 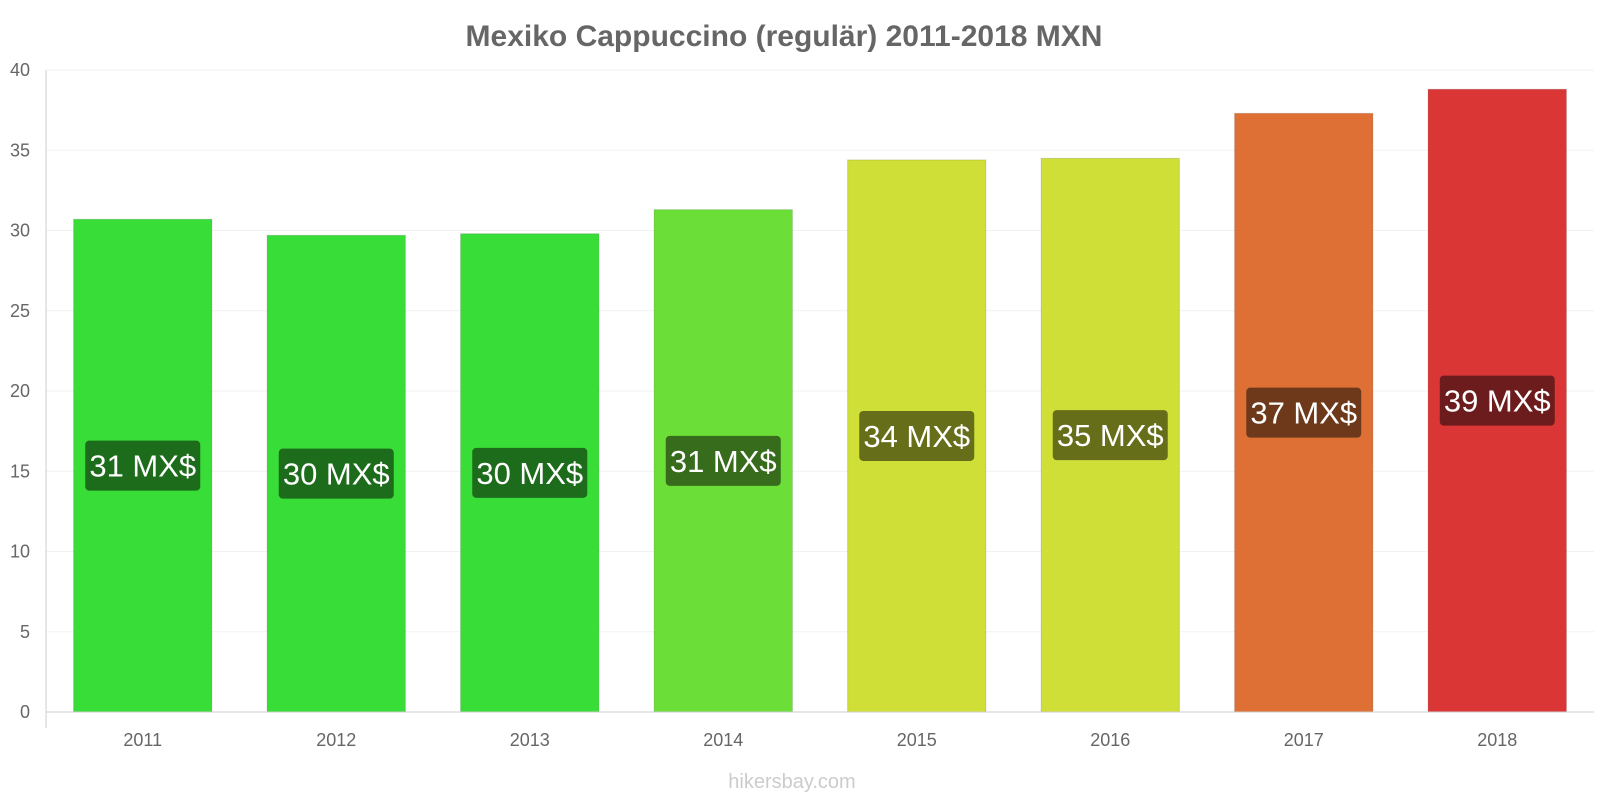 What do you see at coordinates (20, 552) in the screenshot?
I see `y-tick-label: 10` at bounding box center [20, 552].